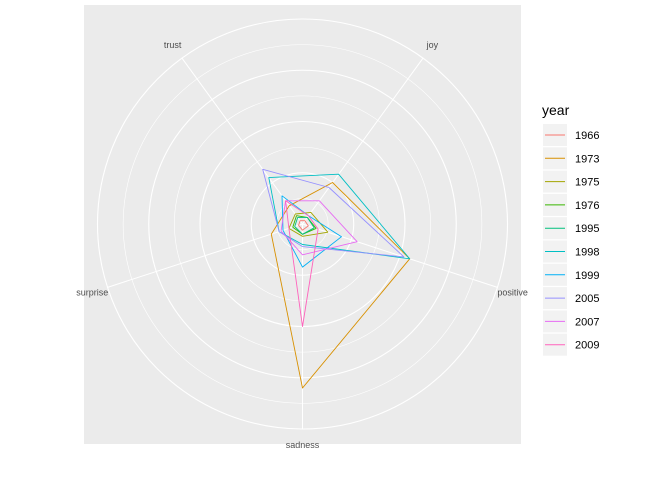 The image size is (672, 480). I want to click on series-lines, so click(336, 278).